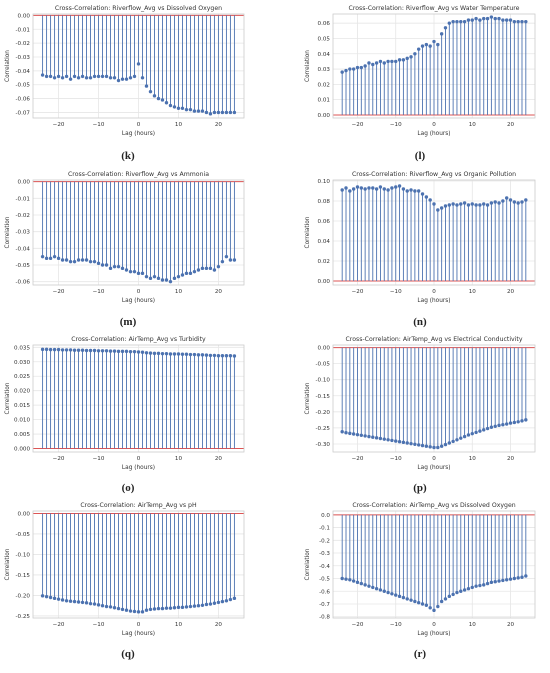  What do you see at coordinates (324, 554) in the screenshot?
I see `y-tick-label: -0.3` at bounding box center [324, 554].